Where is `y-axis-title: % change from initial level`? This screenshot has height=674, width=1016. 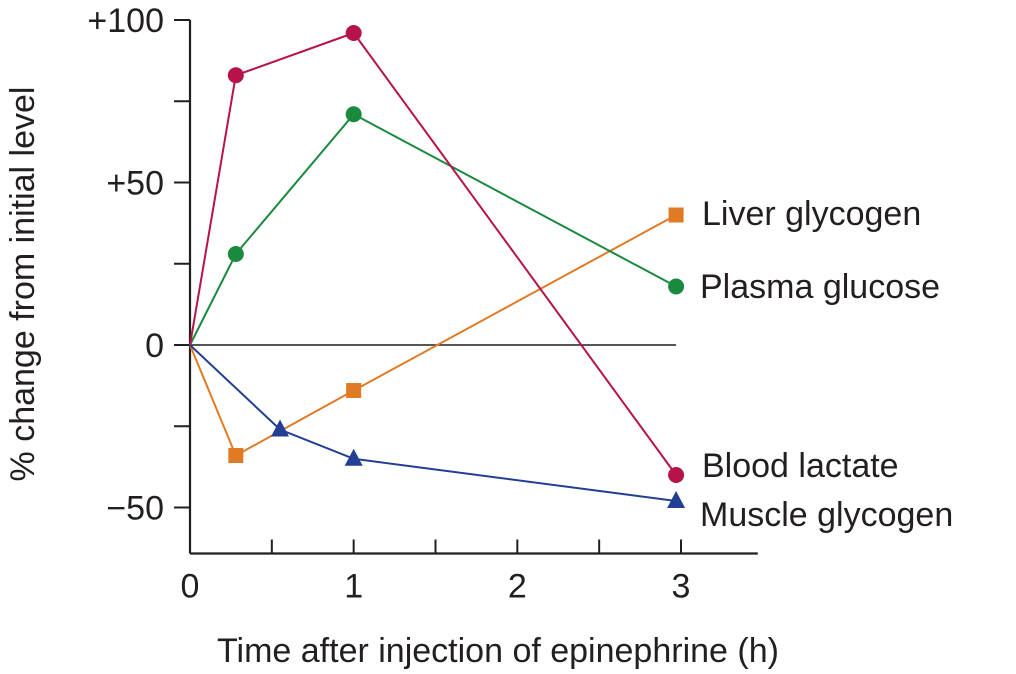
y-axis-title: % change from initial level is located at coordinates (23, 284).